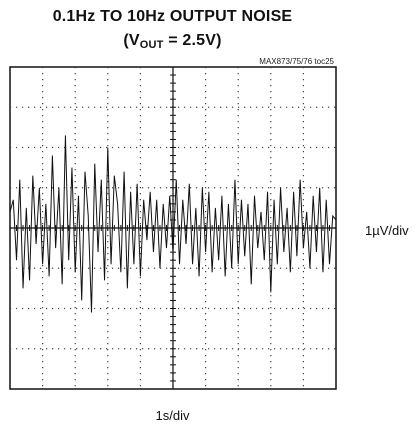 The height and width of the screenshot is (431, 417). What do you see at coordinates (172, 41) in the screenshot?
I see `chart-subtitle: (VOUT = 2.5V)` at bounding box center [172, 41].